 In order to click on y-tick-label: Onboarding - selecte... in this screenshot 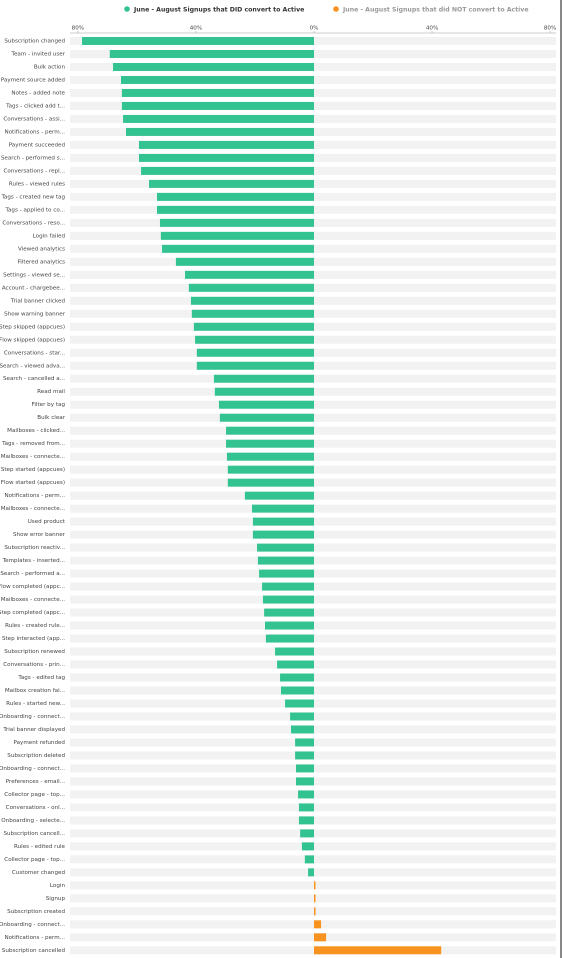, I will do `click(33, 821)`.